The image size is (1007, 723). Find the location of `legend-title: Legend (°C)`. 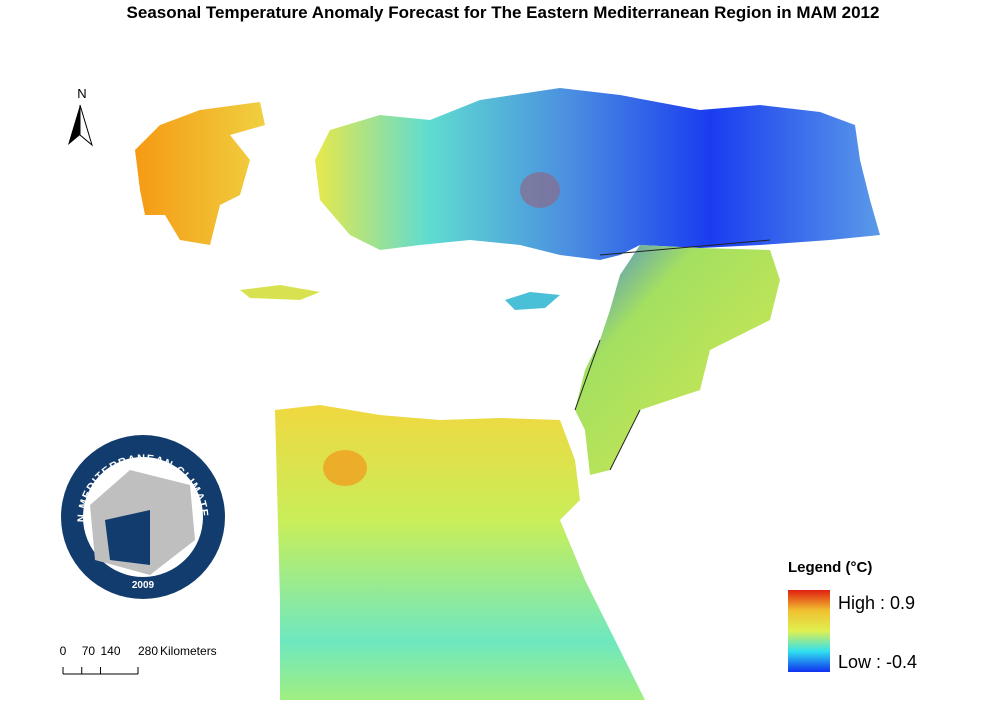

legend-title: Legend (°C) is located at coordinates (830, 567).